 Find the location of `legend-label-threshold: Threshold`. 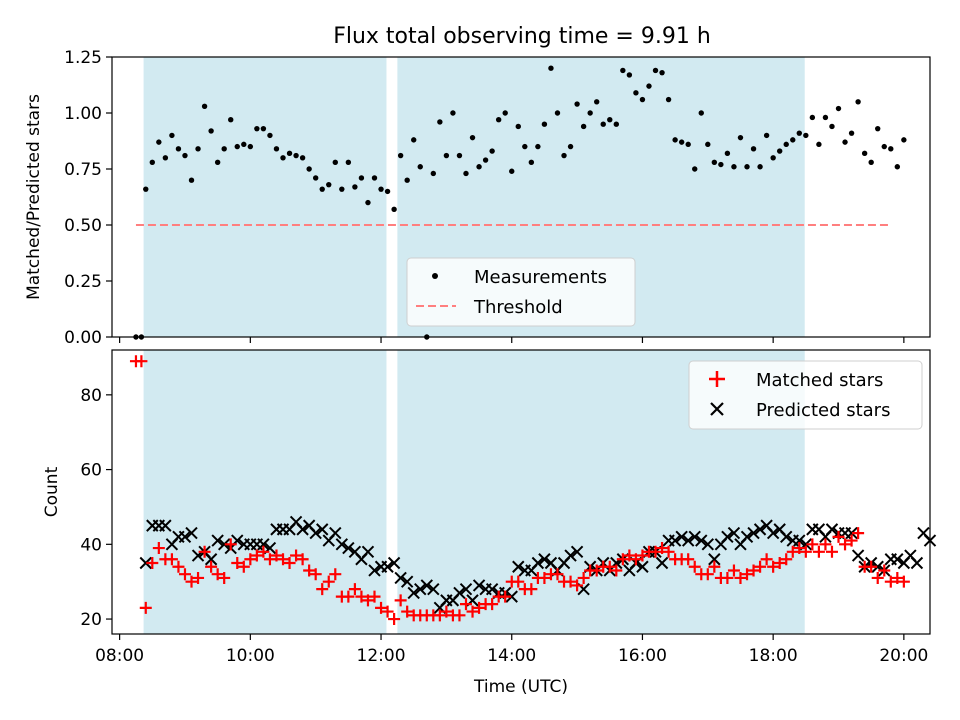

legend-label-threshold: Threshold is located at coordinates (518, 307).